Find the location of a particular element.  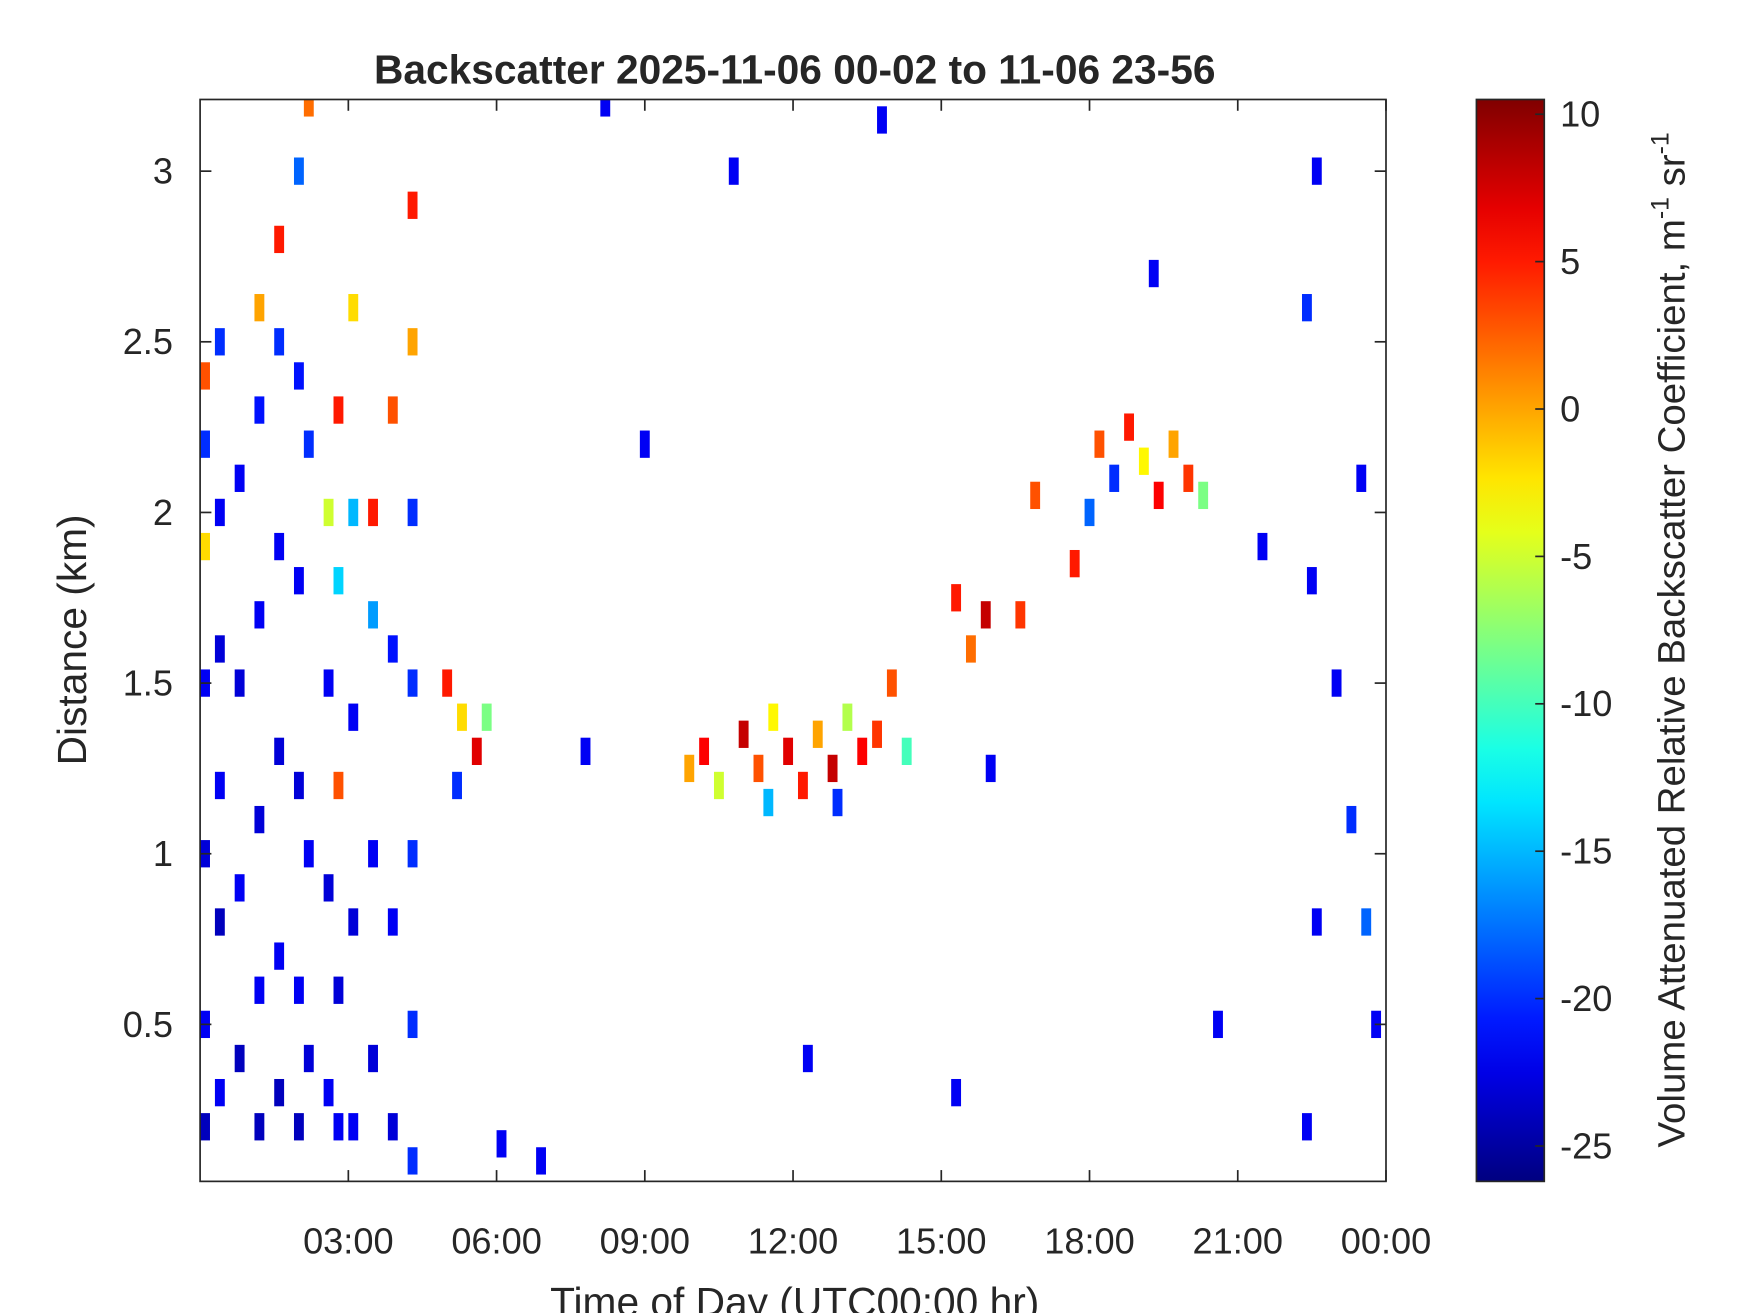

colorbar-tick-label: -20 is located at coordinates (1586, 998).